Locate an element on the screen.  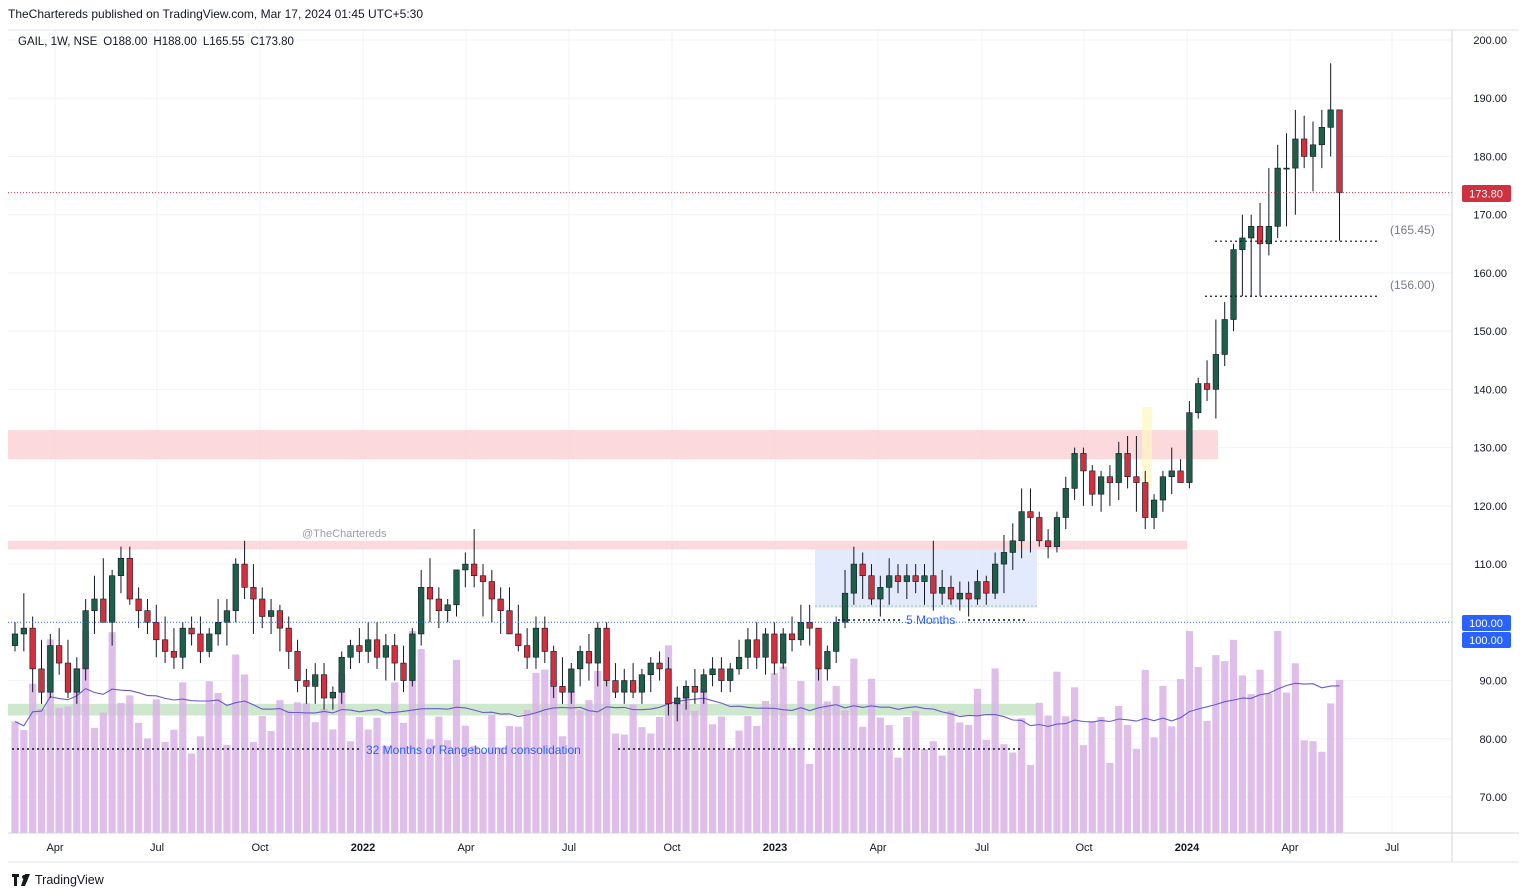
upper-resistance-zone is located at coordinates (613, 445).